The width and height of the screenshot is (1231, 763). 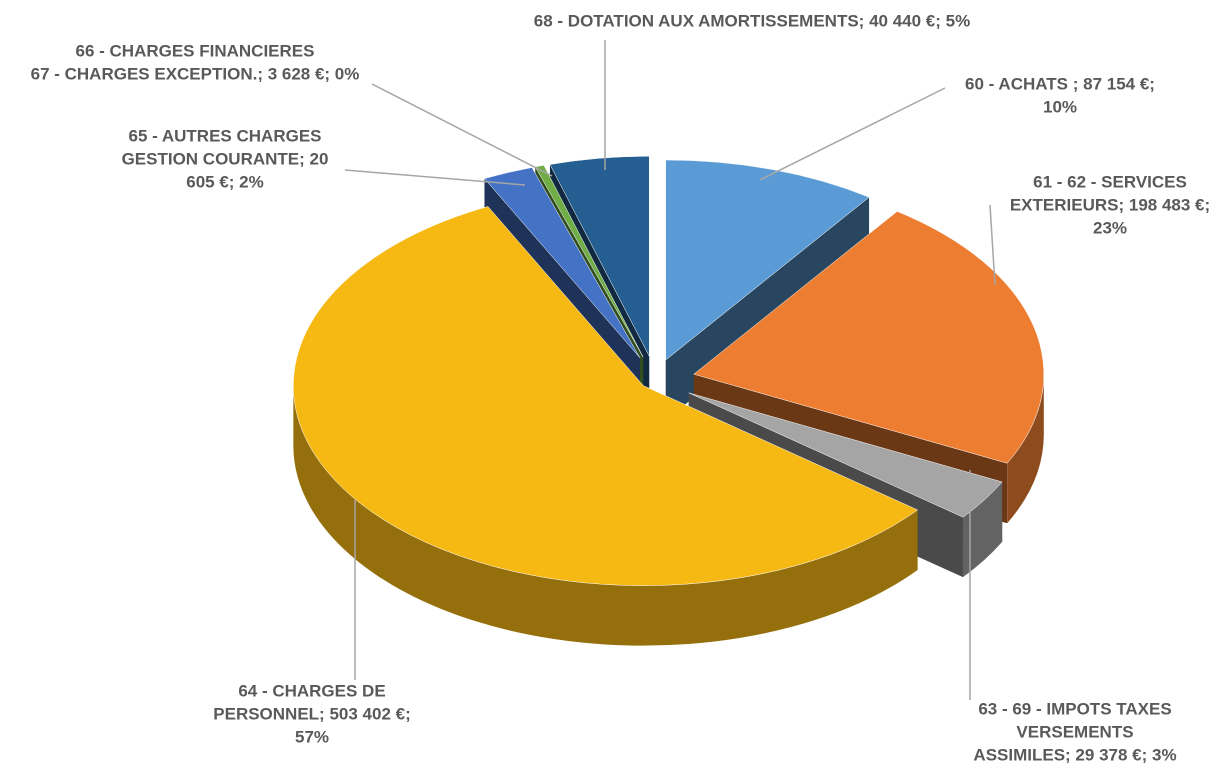 I want to click on data-label: ASSIMILES; 29 378 €; 3%, so click(x=1074, y=754).